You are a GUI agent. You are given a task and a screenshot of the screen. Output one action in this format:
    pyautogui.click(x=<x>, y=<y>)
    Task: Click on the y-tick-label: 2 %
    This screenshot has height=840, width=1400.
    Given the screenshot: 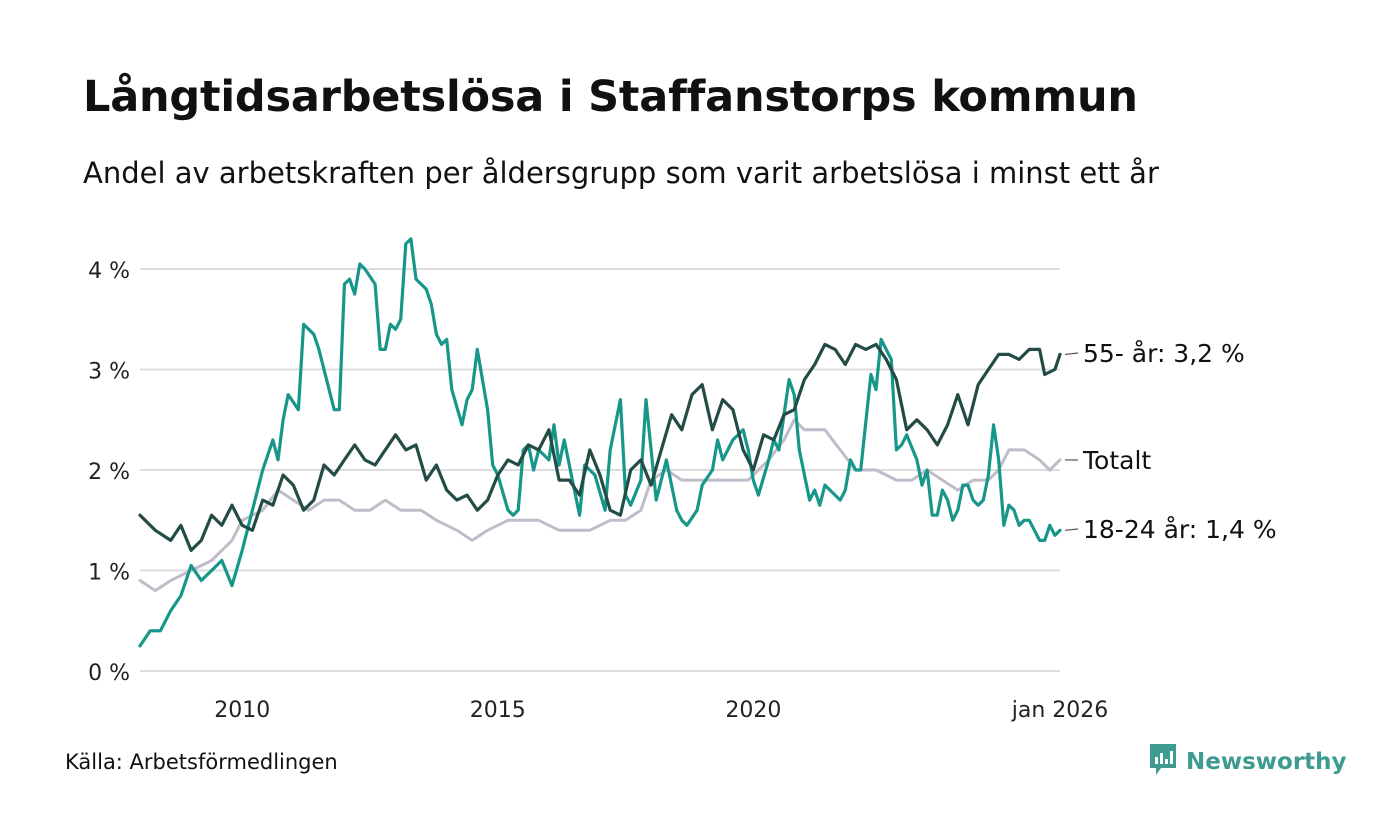 What is the action you would take?
    pyautogui.click(x=109, y=472)
    